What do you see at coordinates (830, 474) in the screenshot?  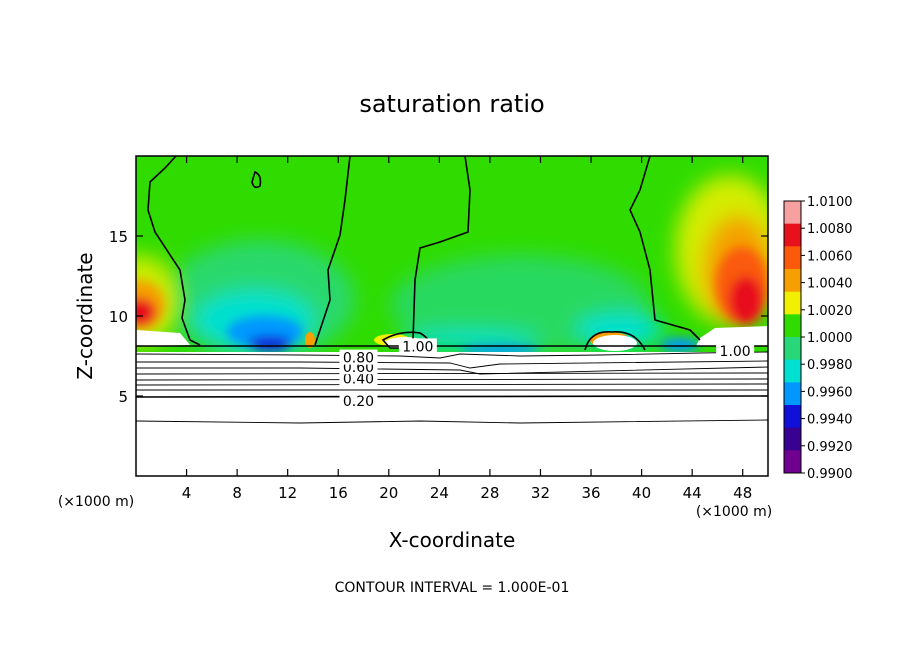 I see `colorbar-label-10: 0.9900` at bounding box center [830, 474].